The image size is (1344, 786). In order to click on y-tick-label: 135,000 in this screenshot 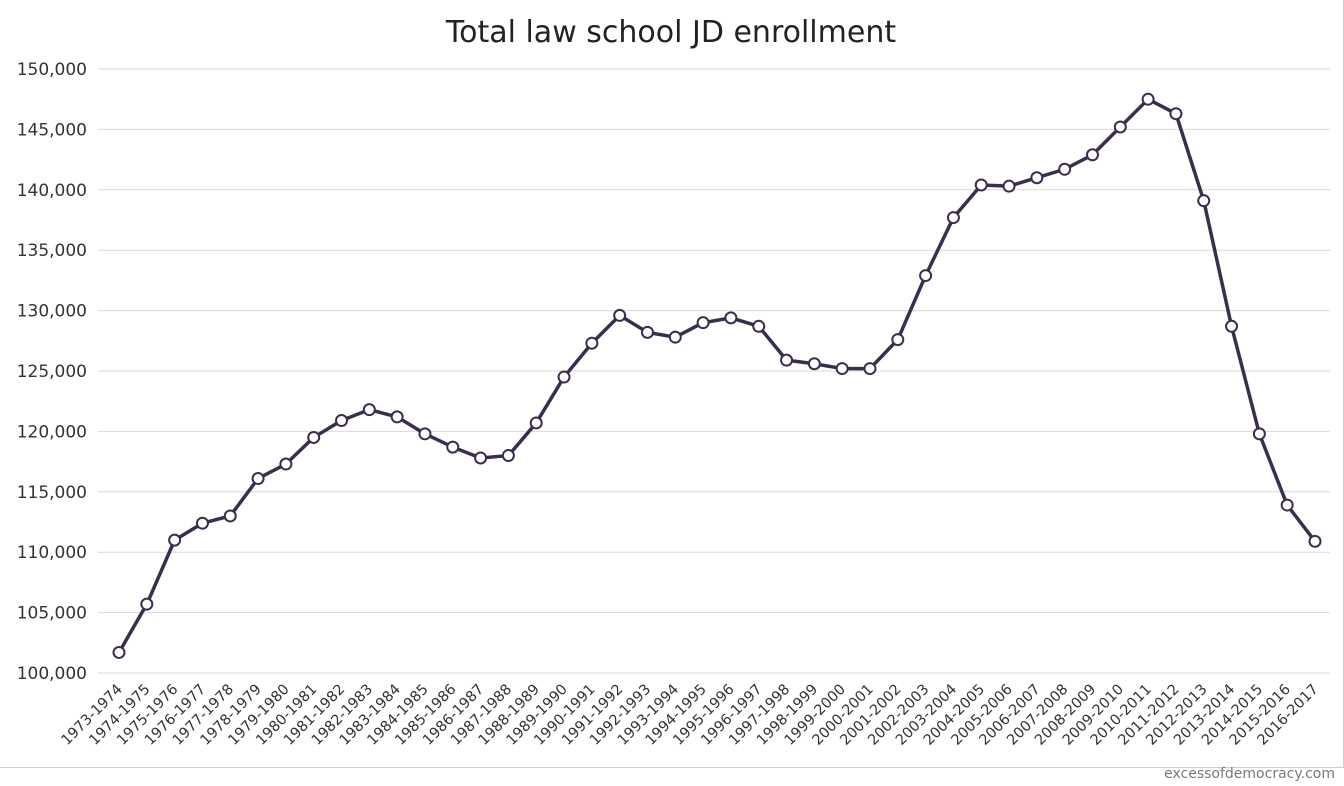, I will do `click(52, 251)`.